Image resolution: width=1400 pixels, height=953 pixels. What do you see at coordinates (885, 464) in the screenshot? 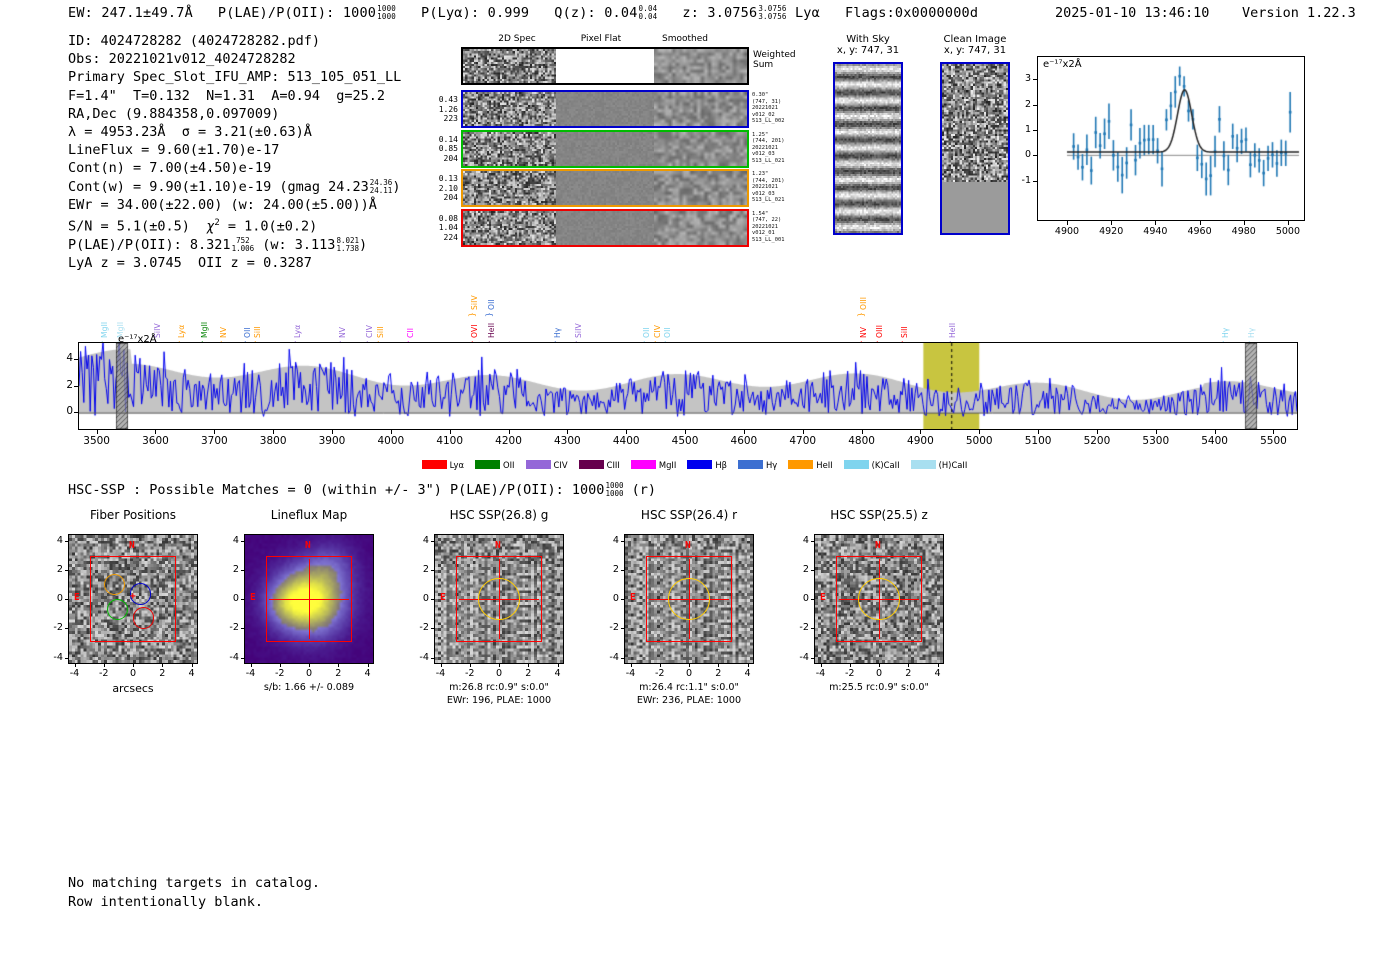
I see `legend-label: (K)CaII` at bounding box center [885, 464].